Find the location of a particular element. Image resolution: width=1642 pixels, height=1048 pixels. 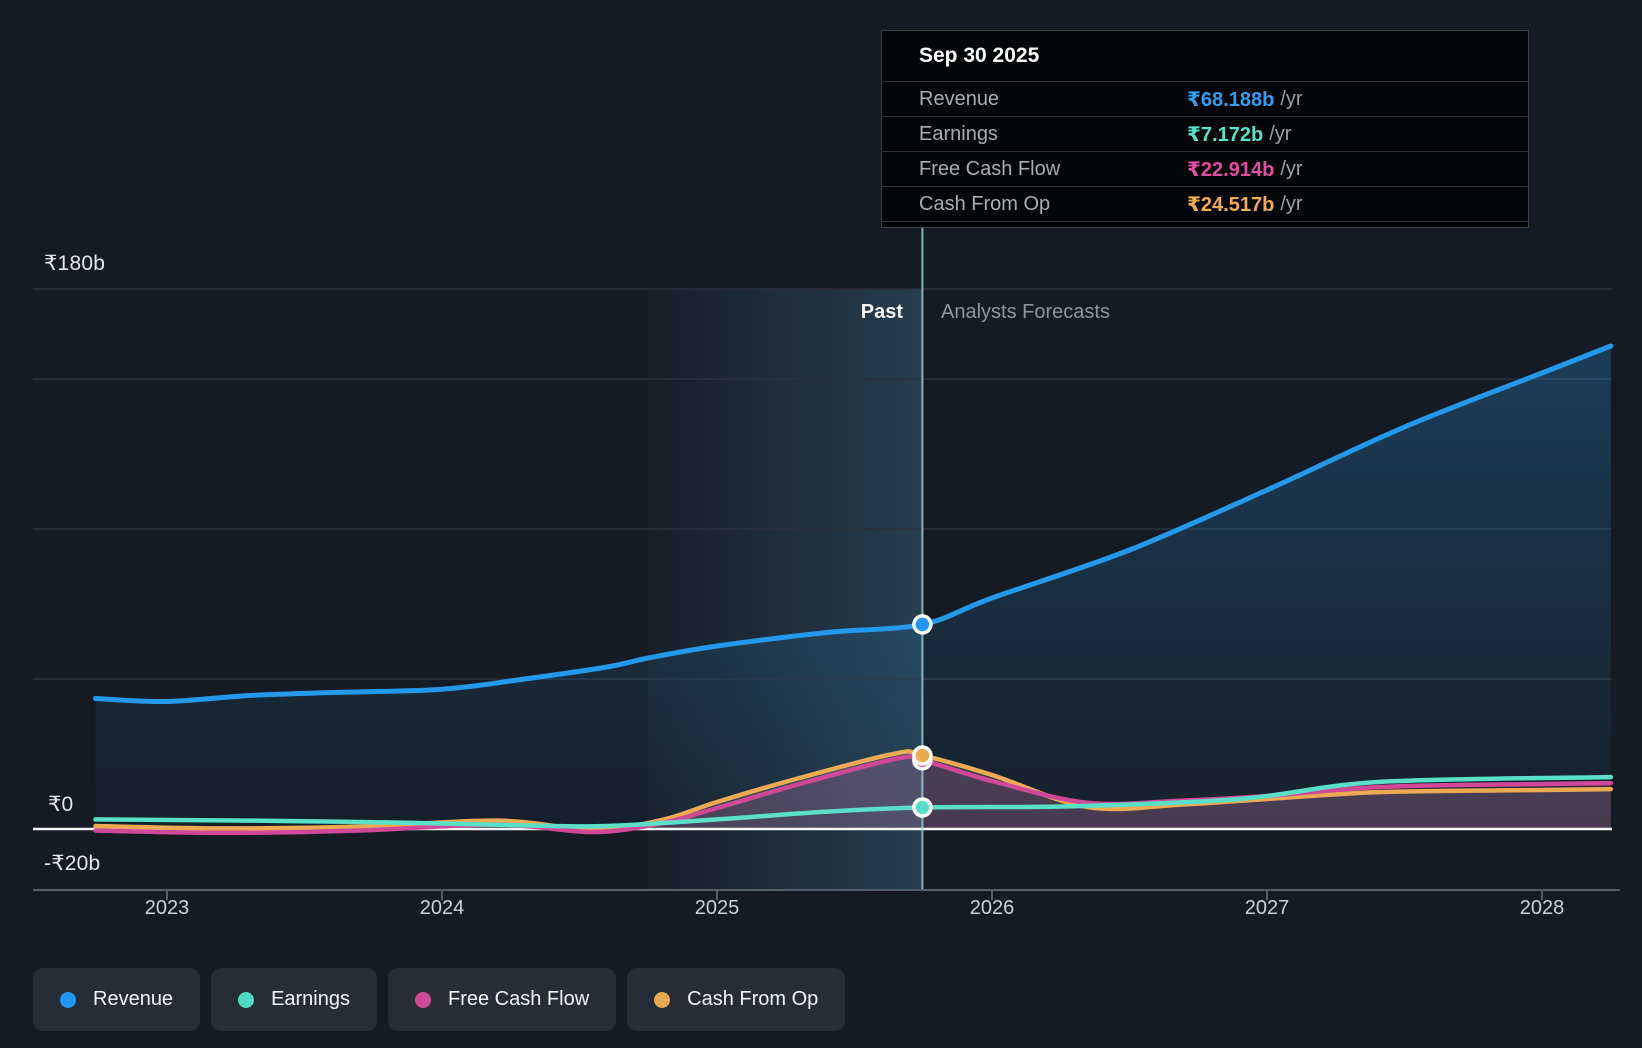

x-axis-label-2025: 2025 is located at coordinates (717, 908).